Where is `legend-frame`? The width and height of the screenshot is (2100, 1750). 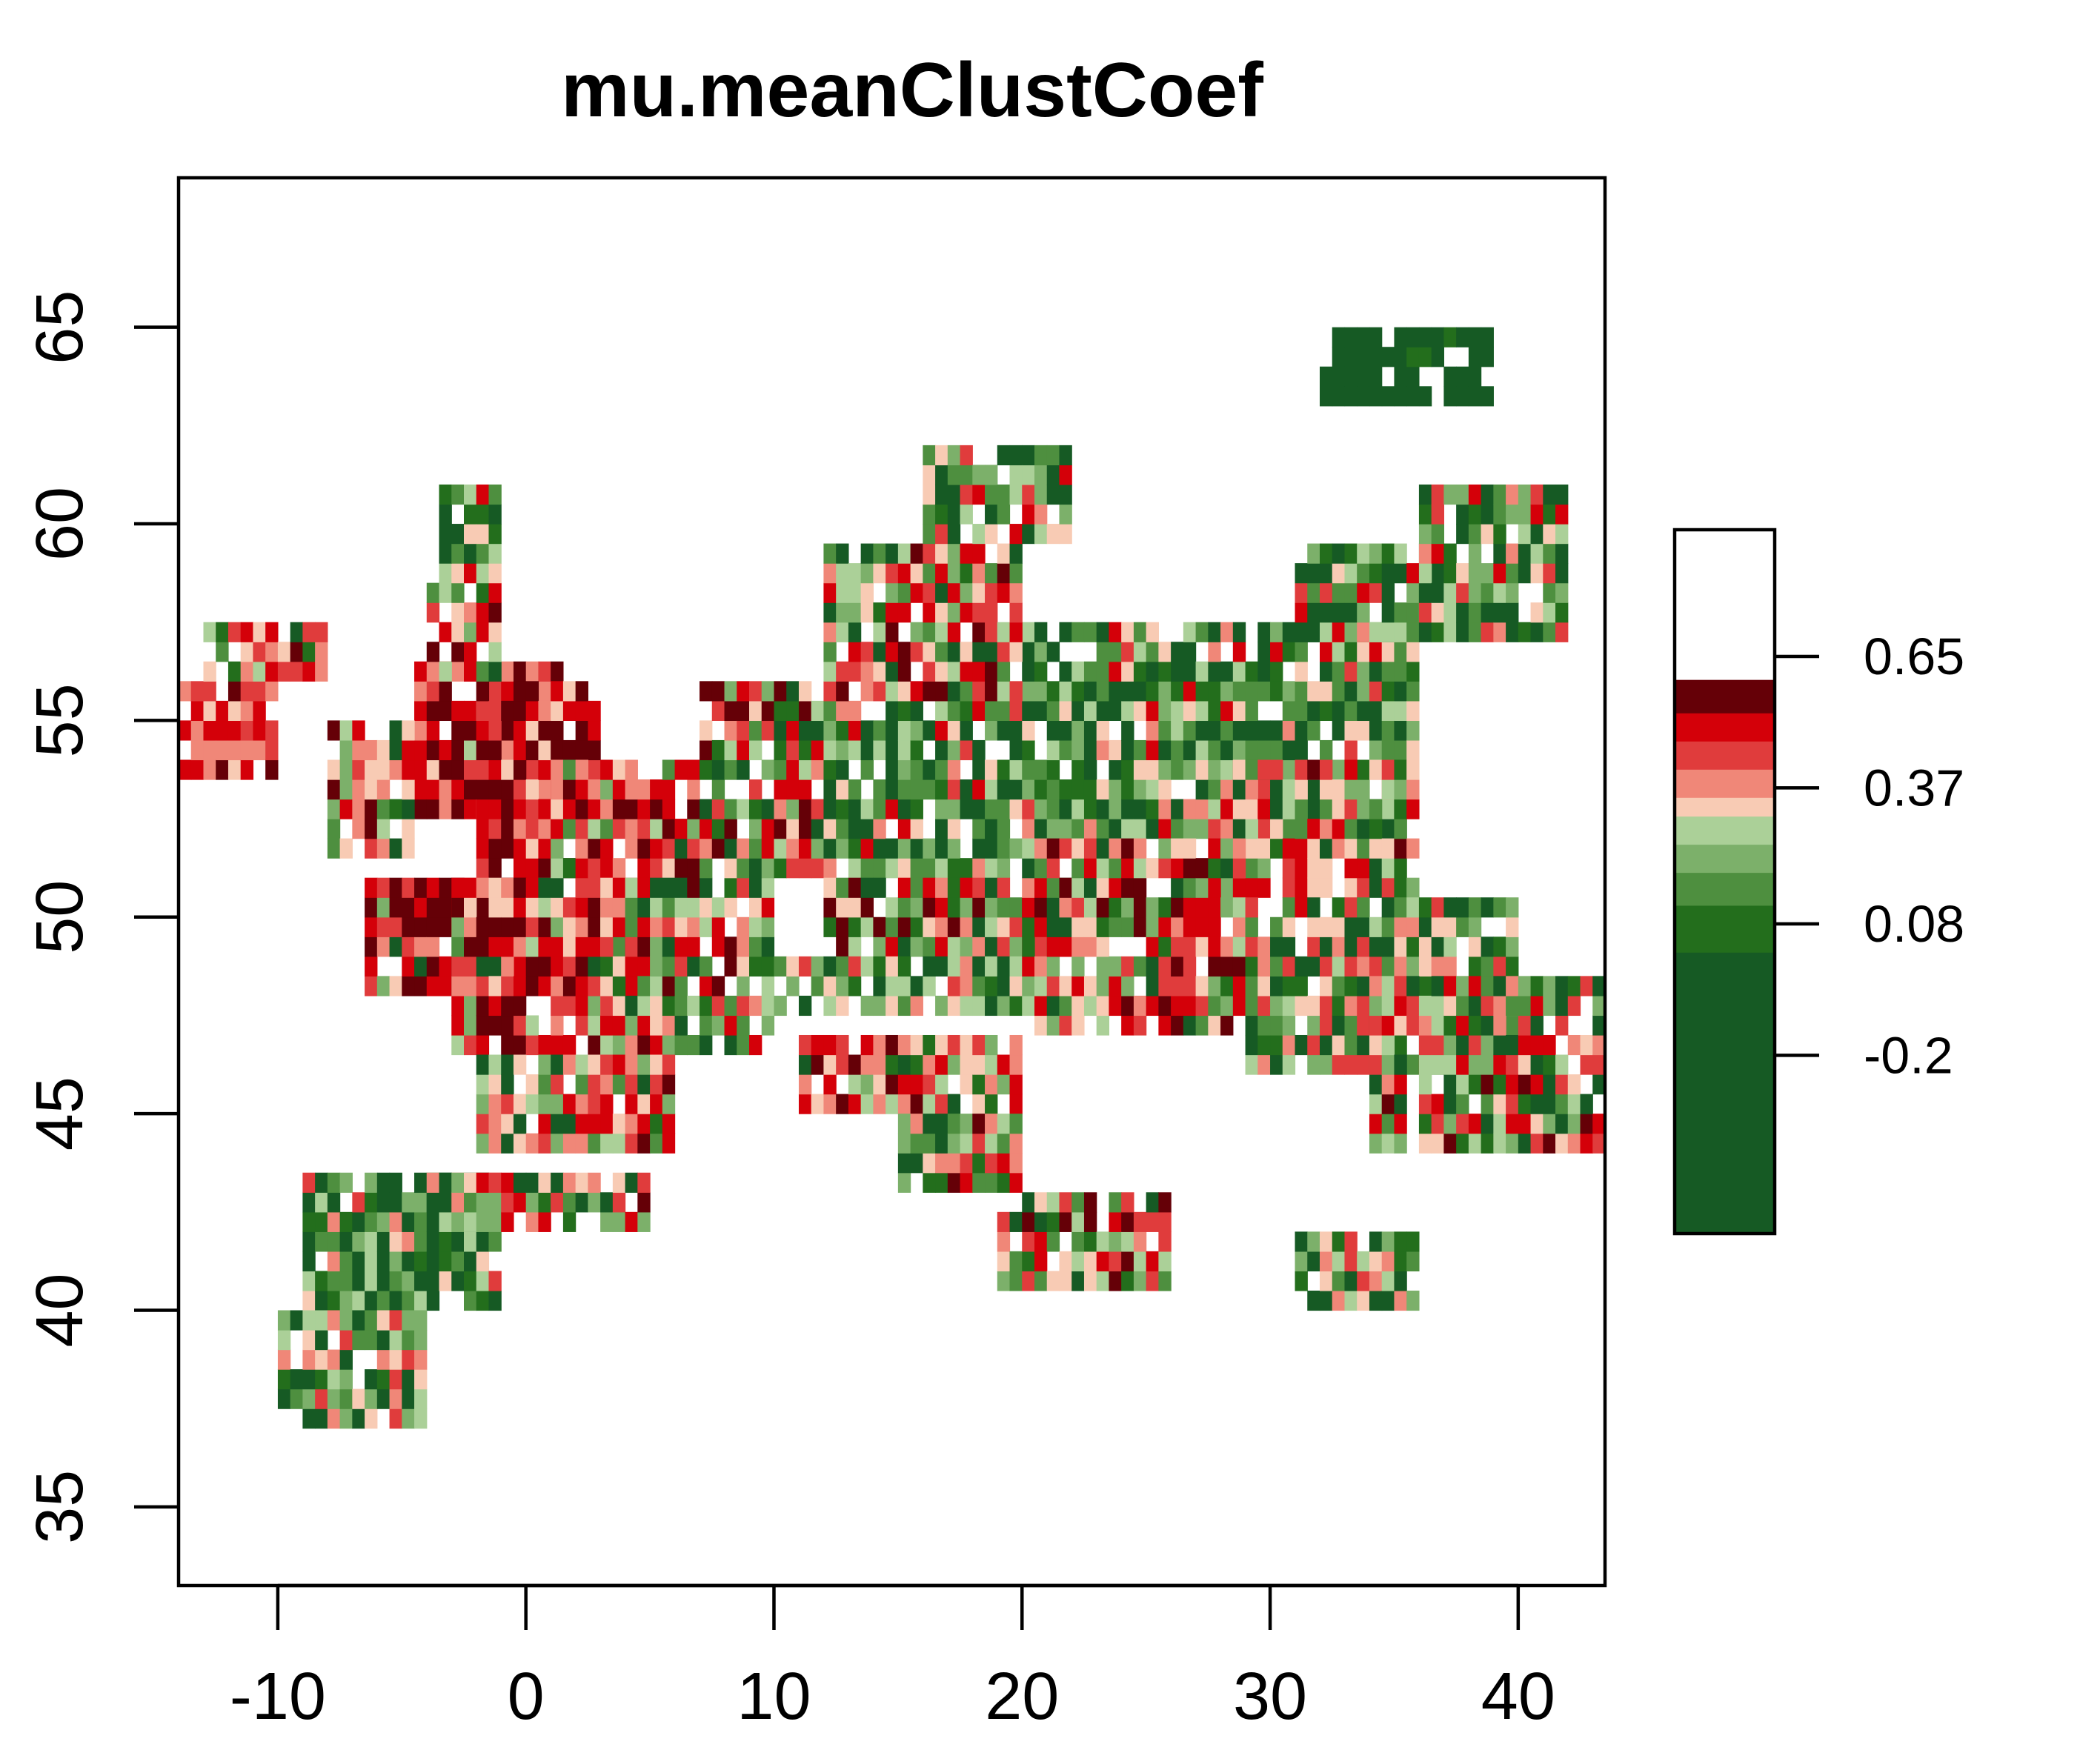 legend-frame is located at coordinates (1725, 882).